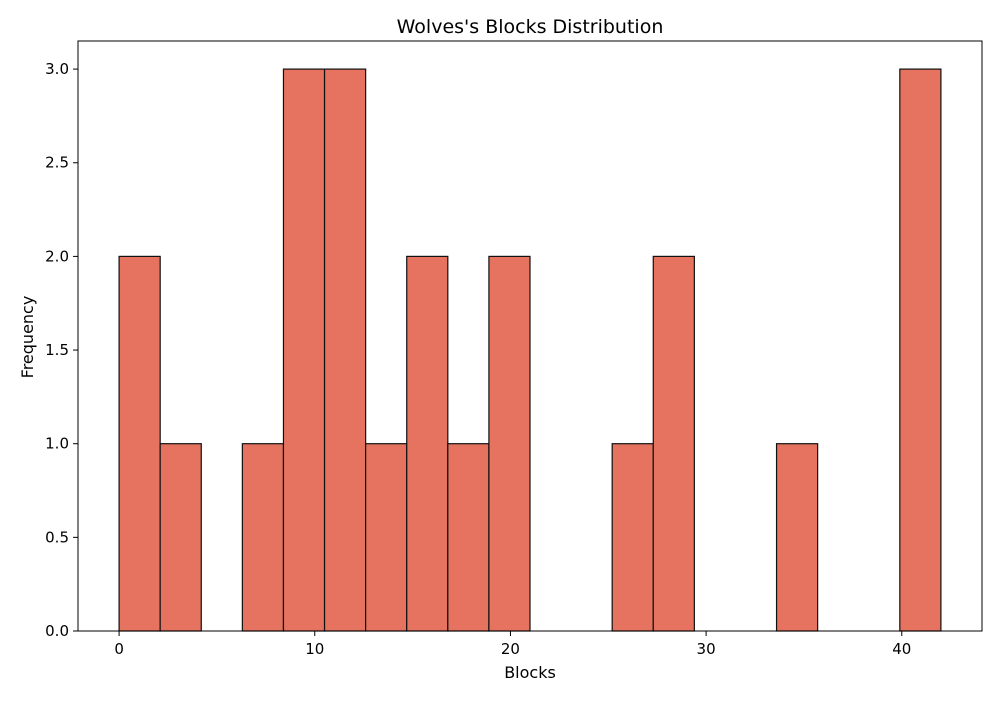  I want to click on y-axis: 0.0 0.5 1.0 1.5 2.0 2.5 3.0, so click(61, 350).